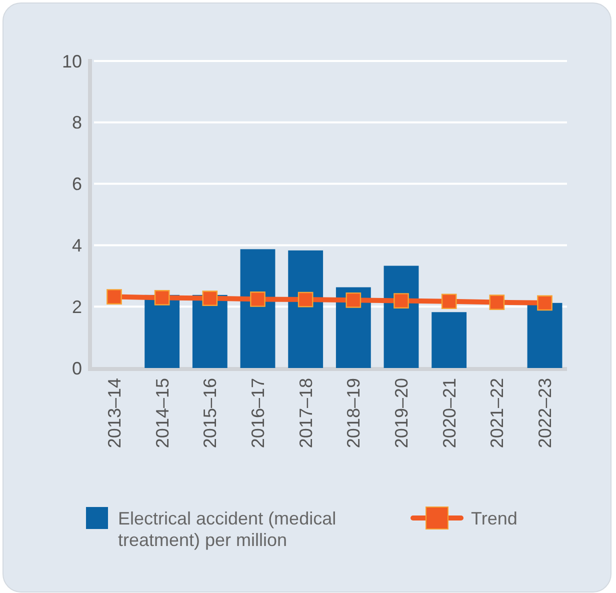 This screenshot has width=616, height=593. I want to click on y-tick-label: 10, so click(72, 61).